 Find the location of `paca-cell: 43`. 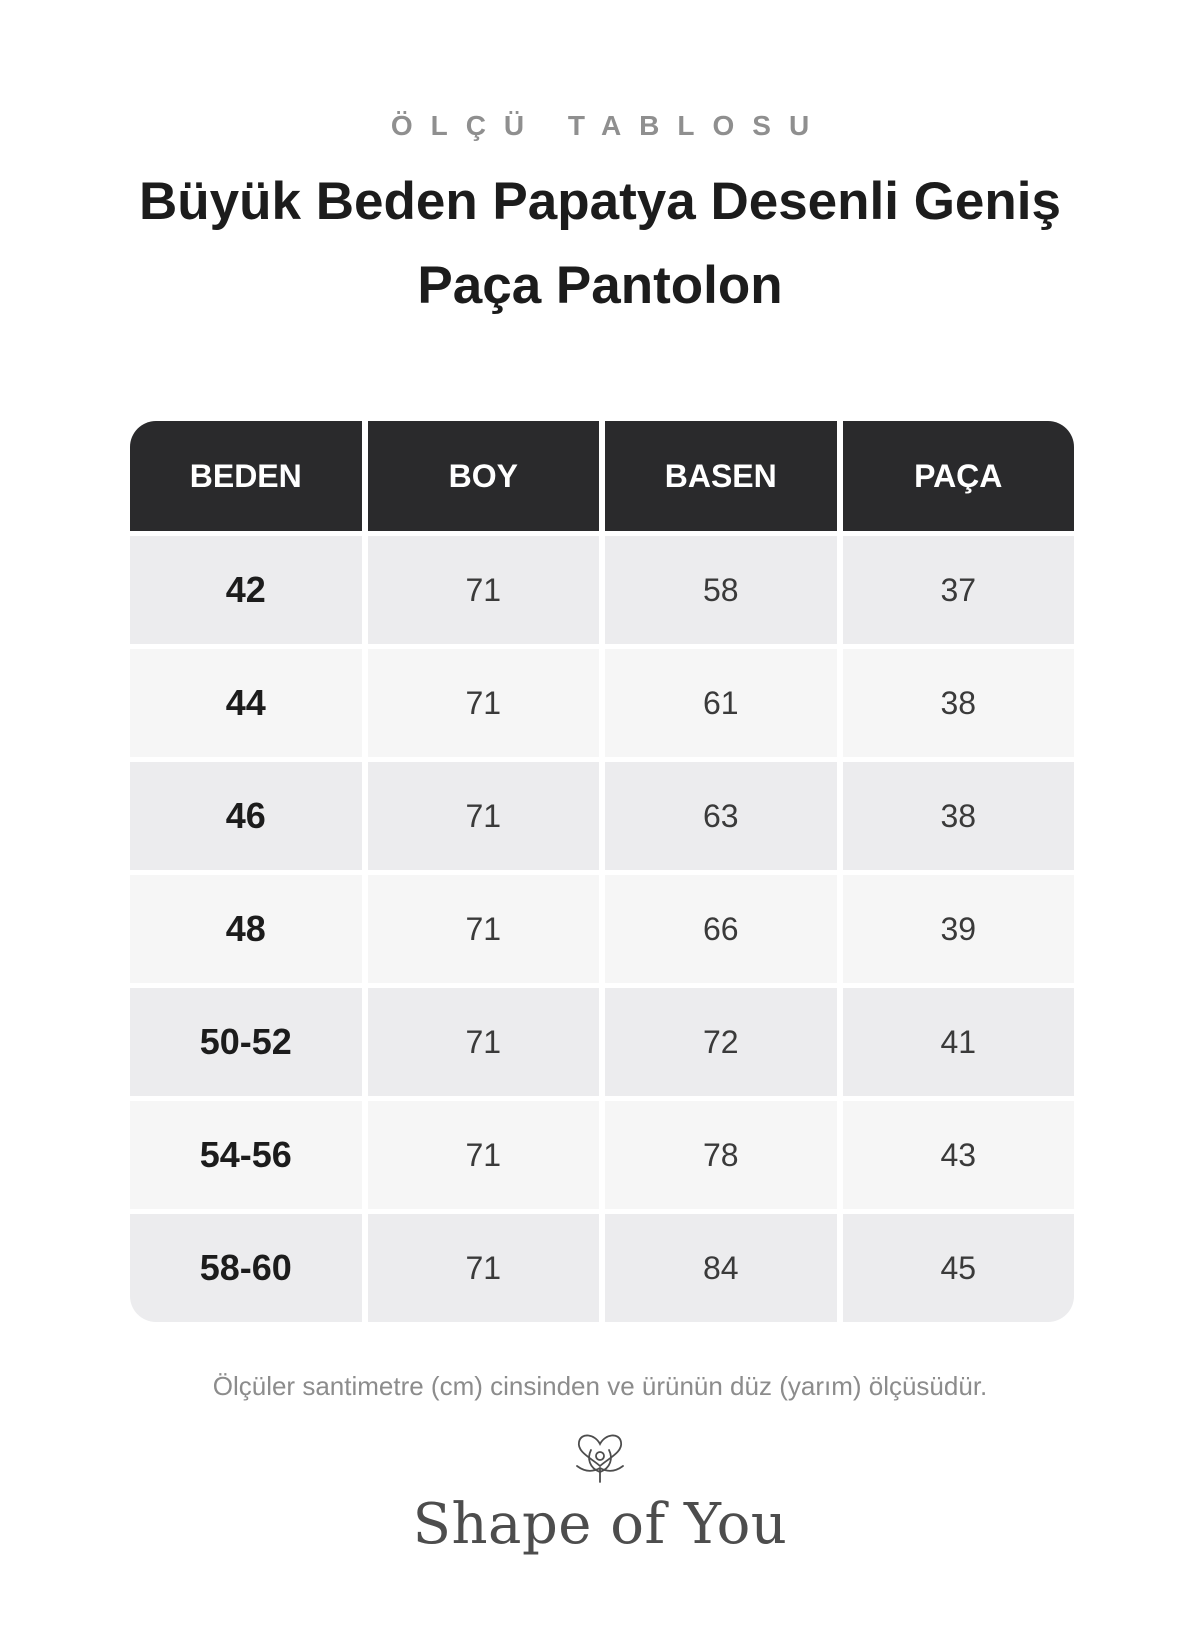

paca-cell: 43 is located at coordinates (958, 1155).